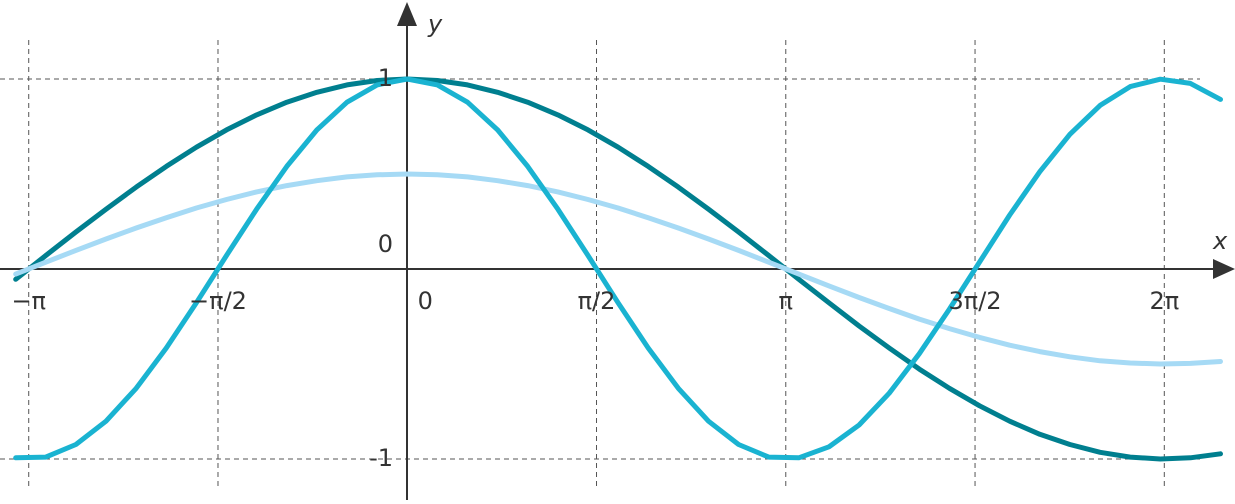  I want to click on x-tick-label: −π/2, so click(218, 301).